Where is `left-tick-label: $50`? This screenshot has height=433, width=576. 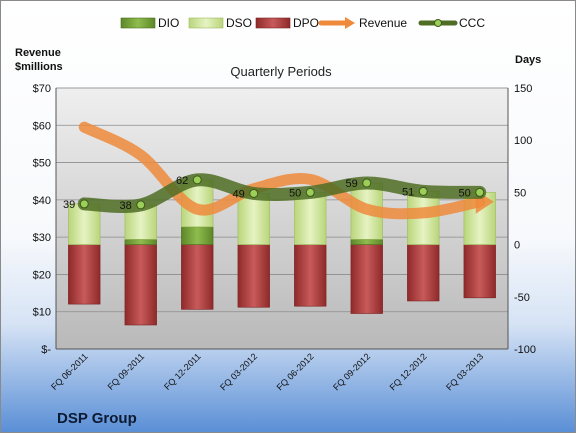
left-tick-label: $50 is located at coordinates (42, 164).